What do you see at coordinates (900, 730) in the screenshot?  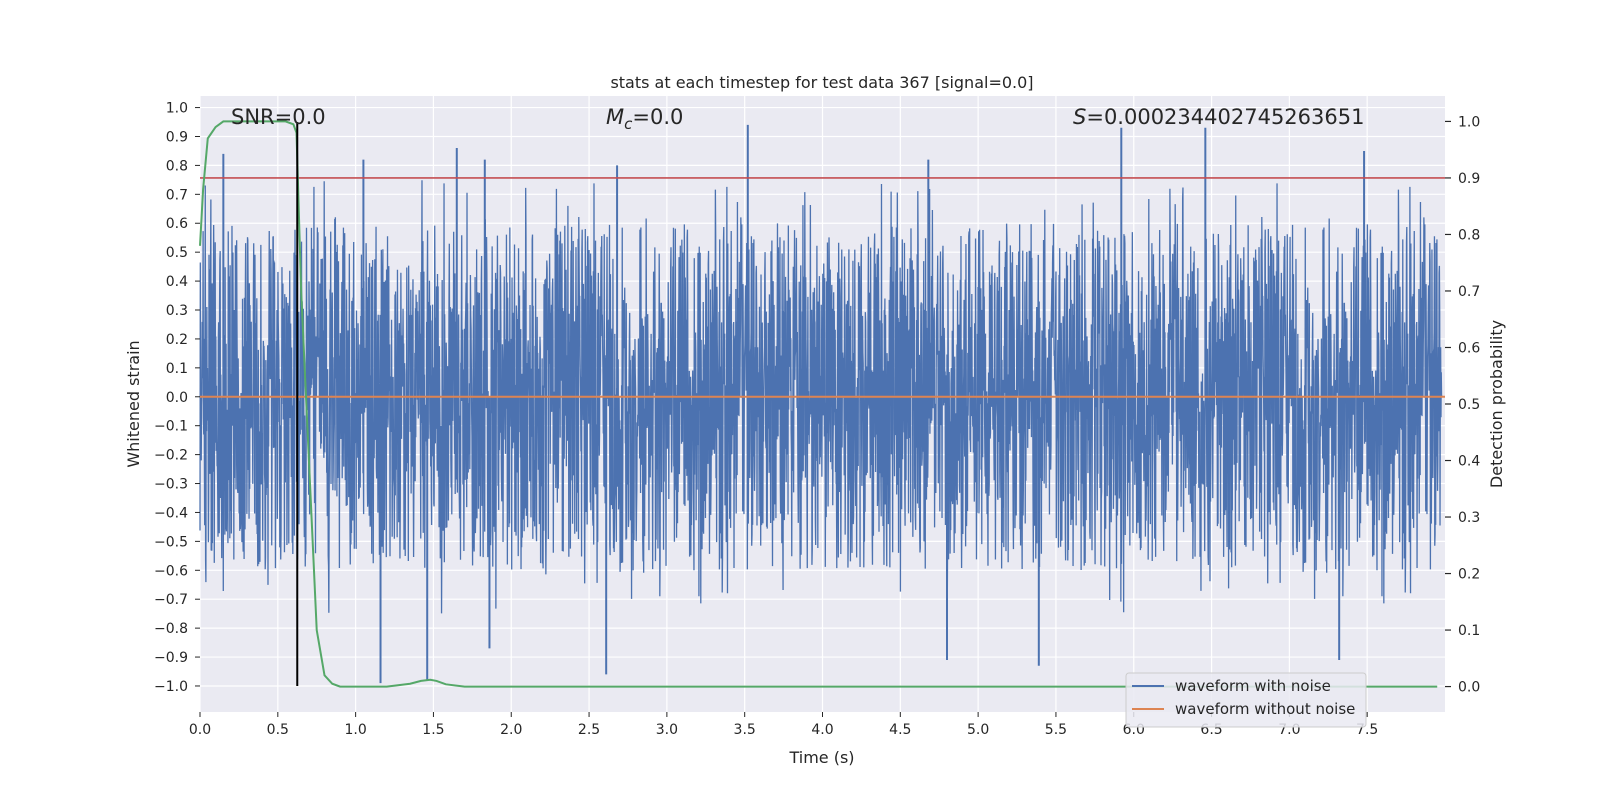 I see `x-tick-label: 4.5` at bounding box center [900, 730].